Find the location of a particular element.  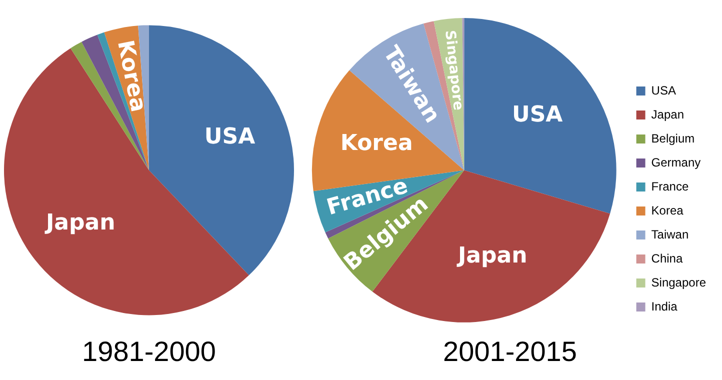

legend-label: Korea is located at coordinates (667, 210).